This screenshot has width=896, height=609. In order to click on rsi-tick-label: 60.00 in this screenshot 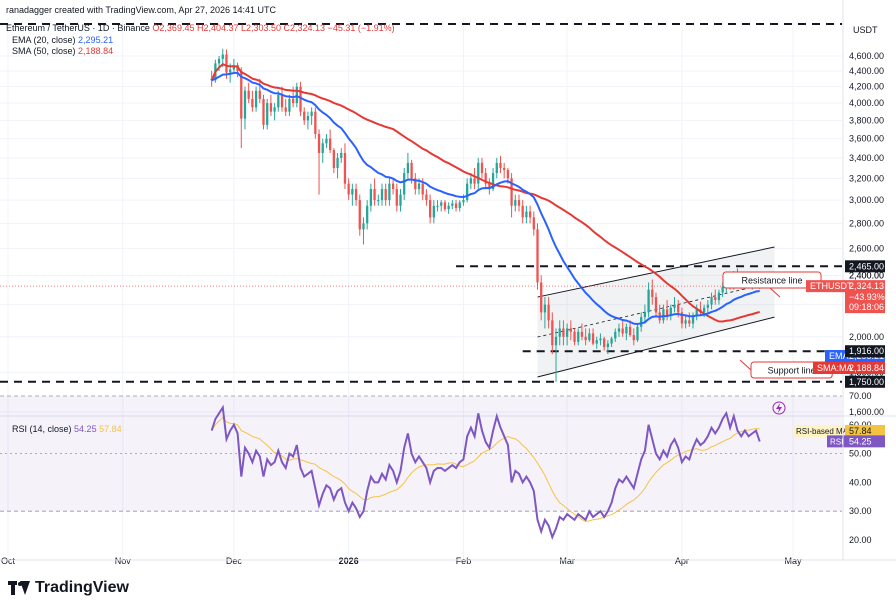, I will do `click(860, 425)`.